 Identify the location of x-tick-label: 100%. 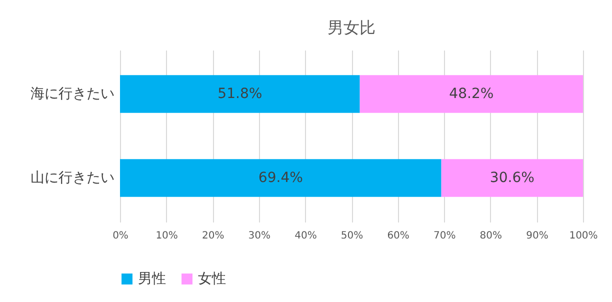
(583, 236).